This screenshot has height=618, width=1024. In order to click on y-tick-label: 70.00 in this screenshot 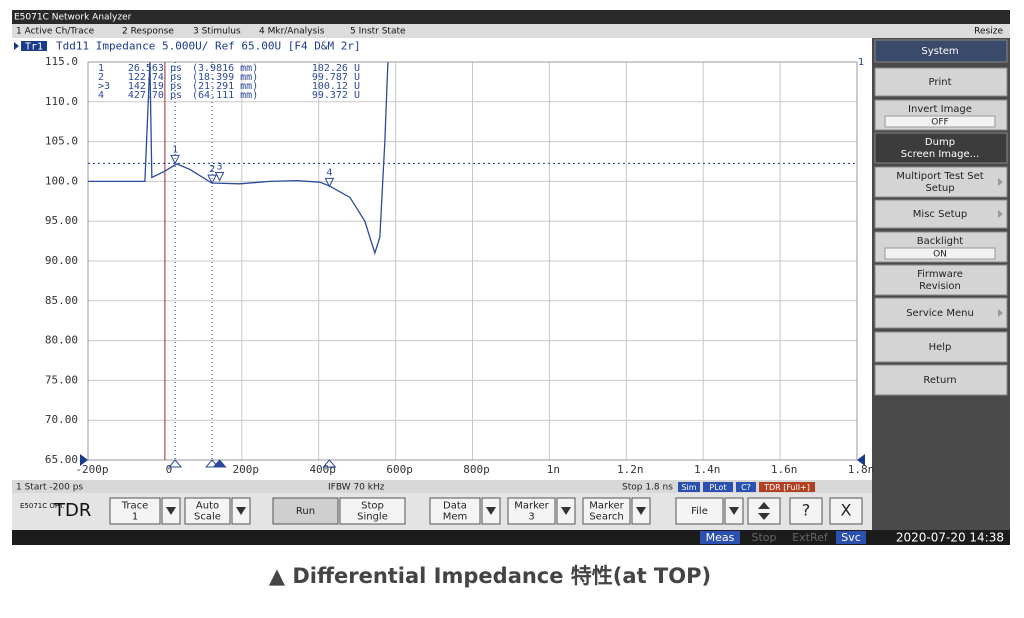, I will do `click(61, 419)`.